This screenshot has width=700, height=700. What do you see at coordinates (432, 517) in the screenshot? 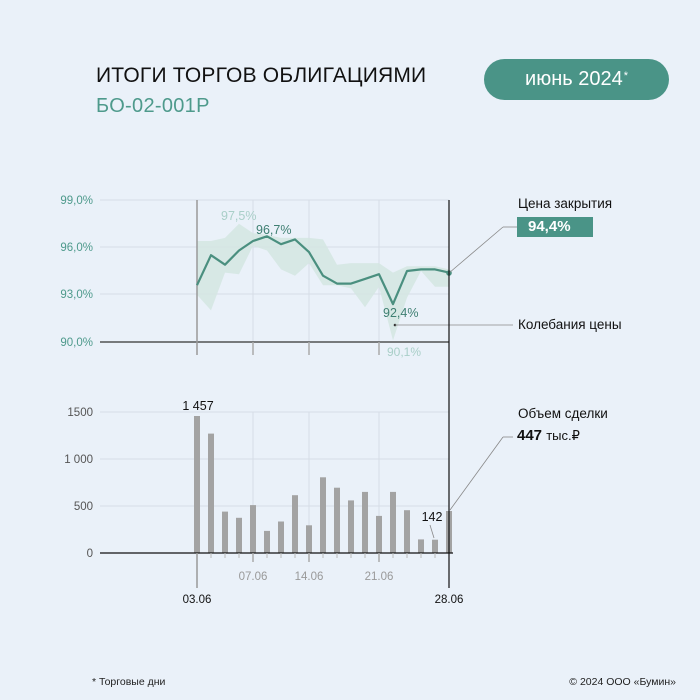
I see `min-volume-annotation: 142` at bounding box center [432, 517].